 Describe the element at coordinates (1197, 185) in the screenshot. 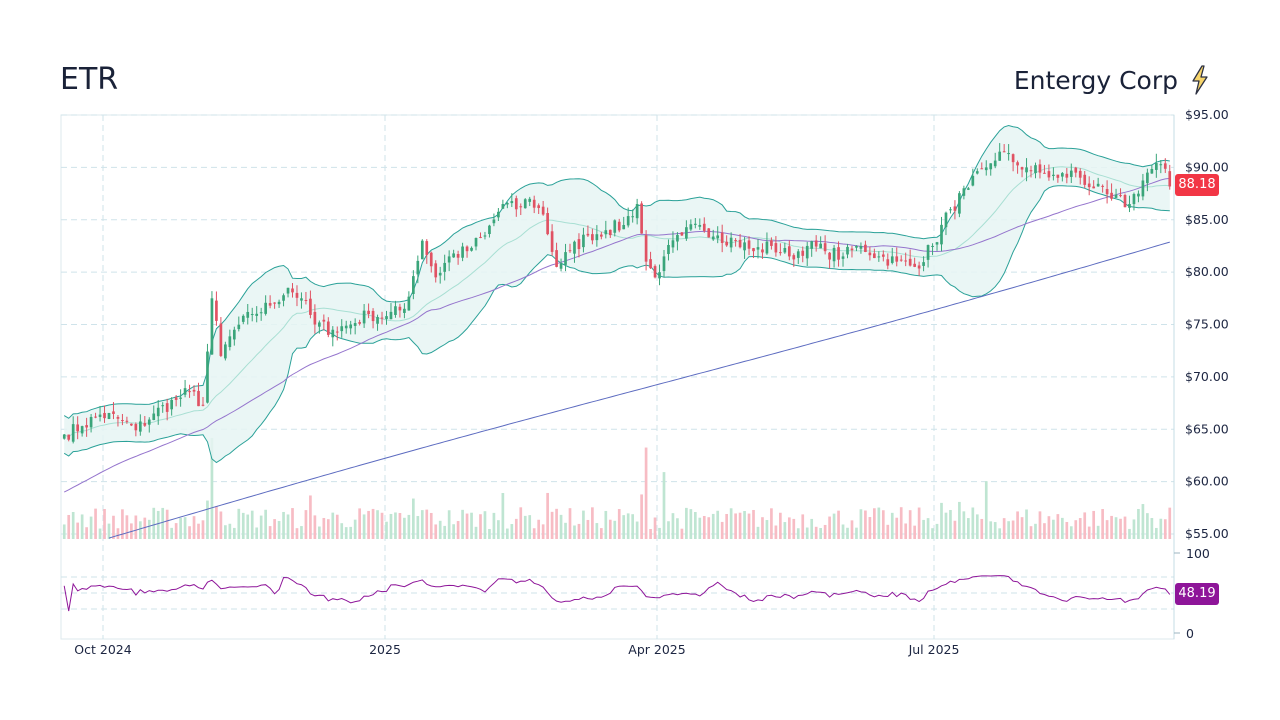

I see `last-price-badge: 88.18` at that location.